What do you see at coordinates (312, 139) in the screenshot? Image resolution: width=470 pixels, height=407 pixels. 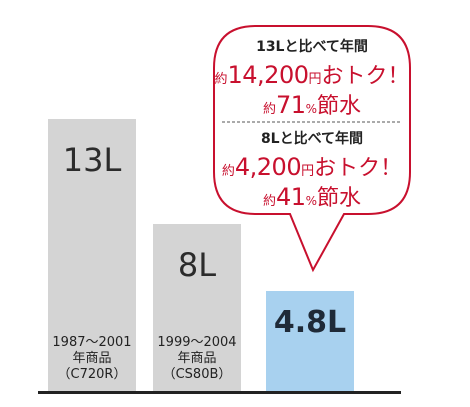 I see `callout-heading-2: 8Lと比べて年間` at bounding box center [312, 139].